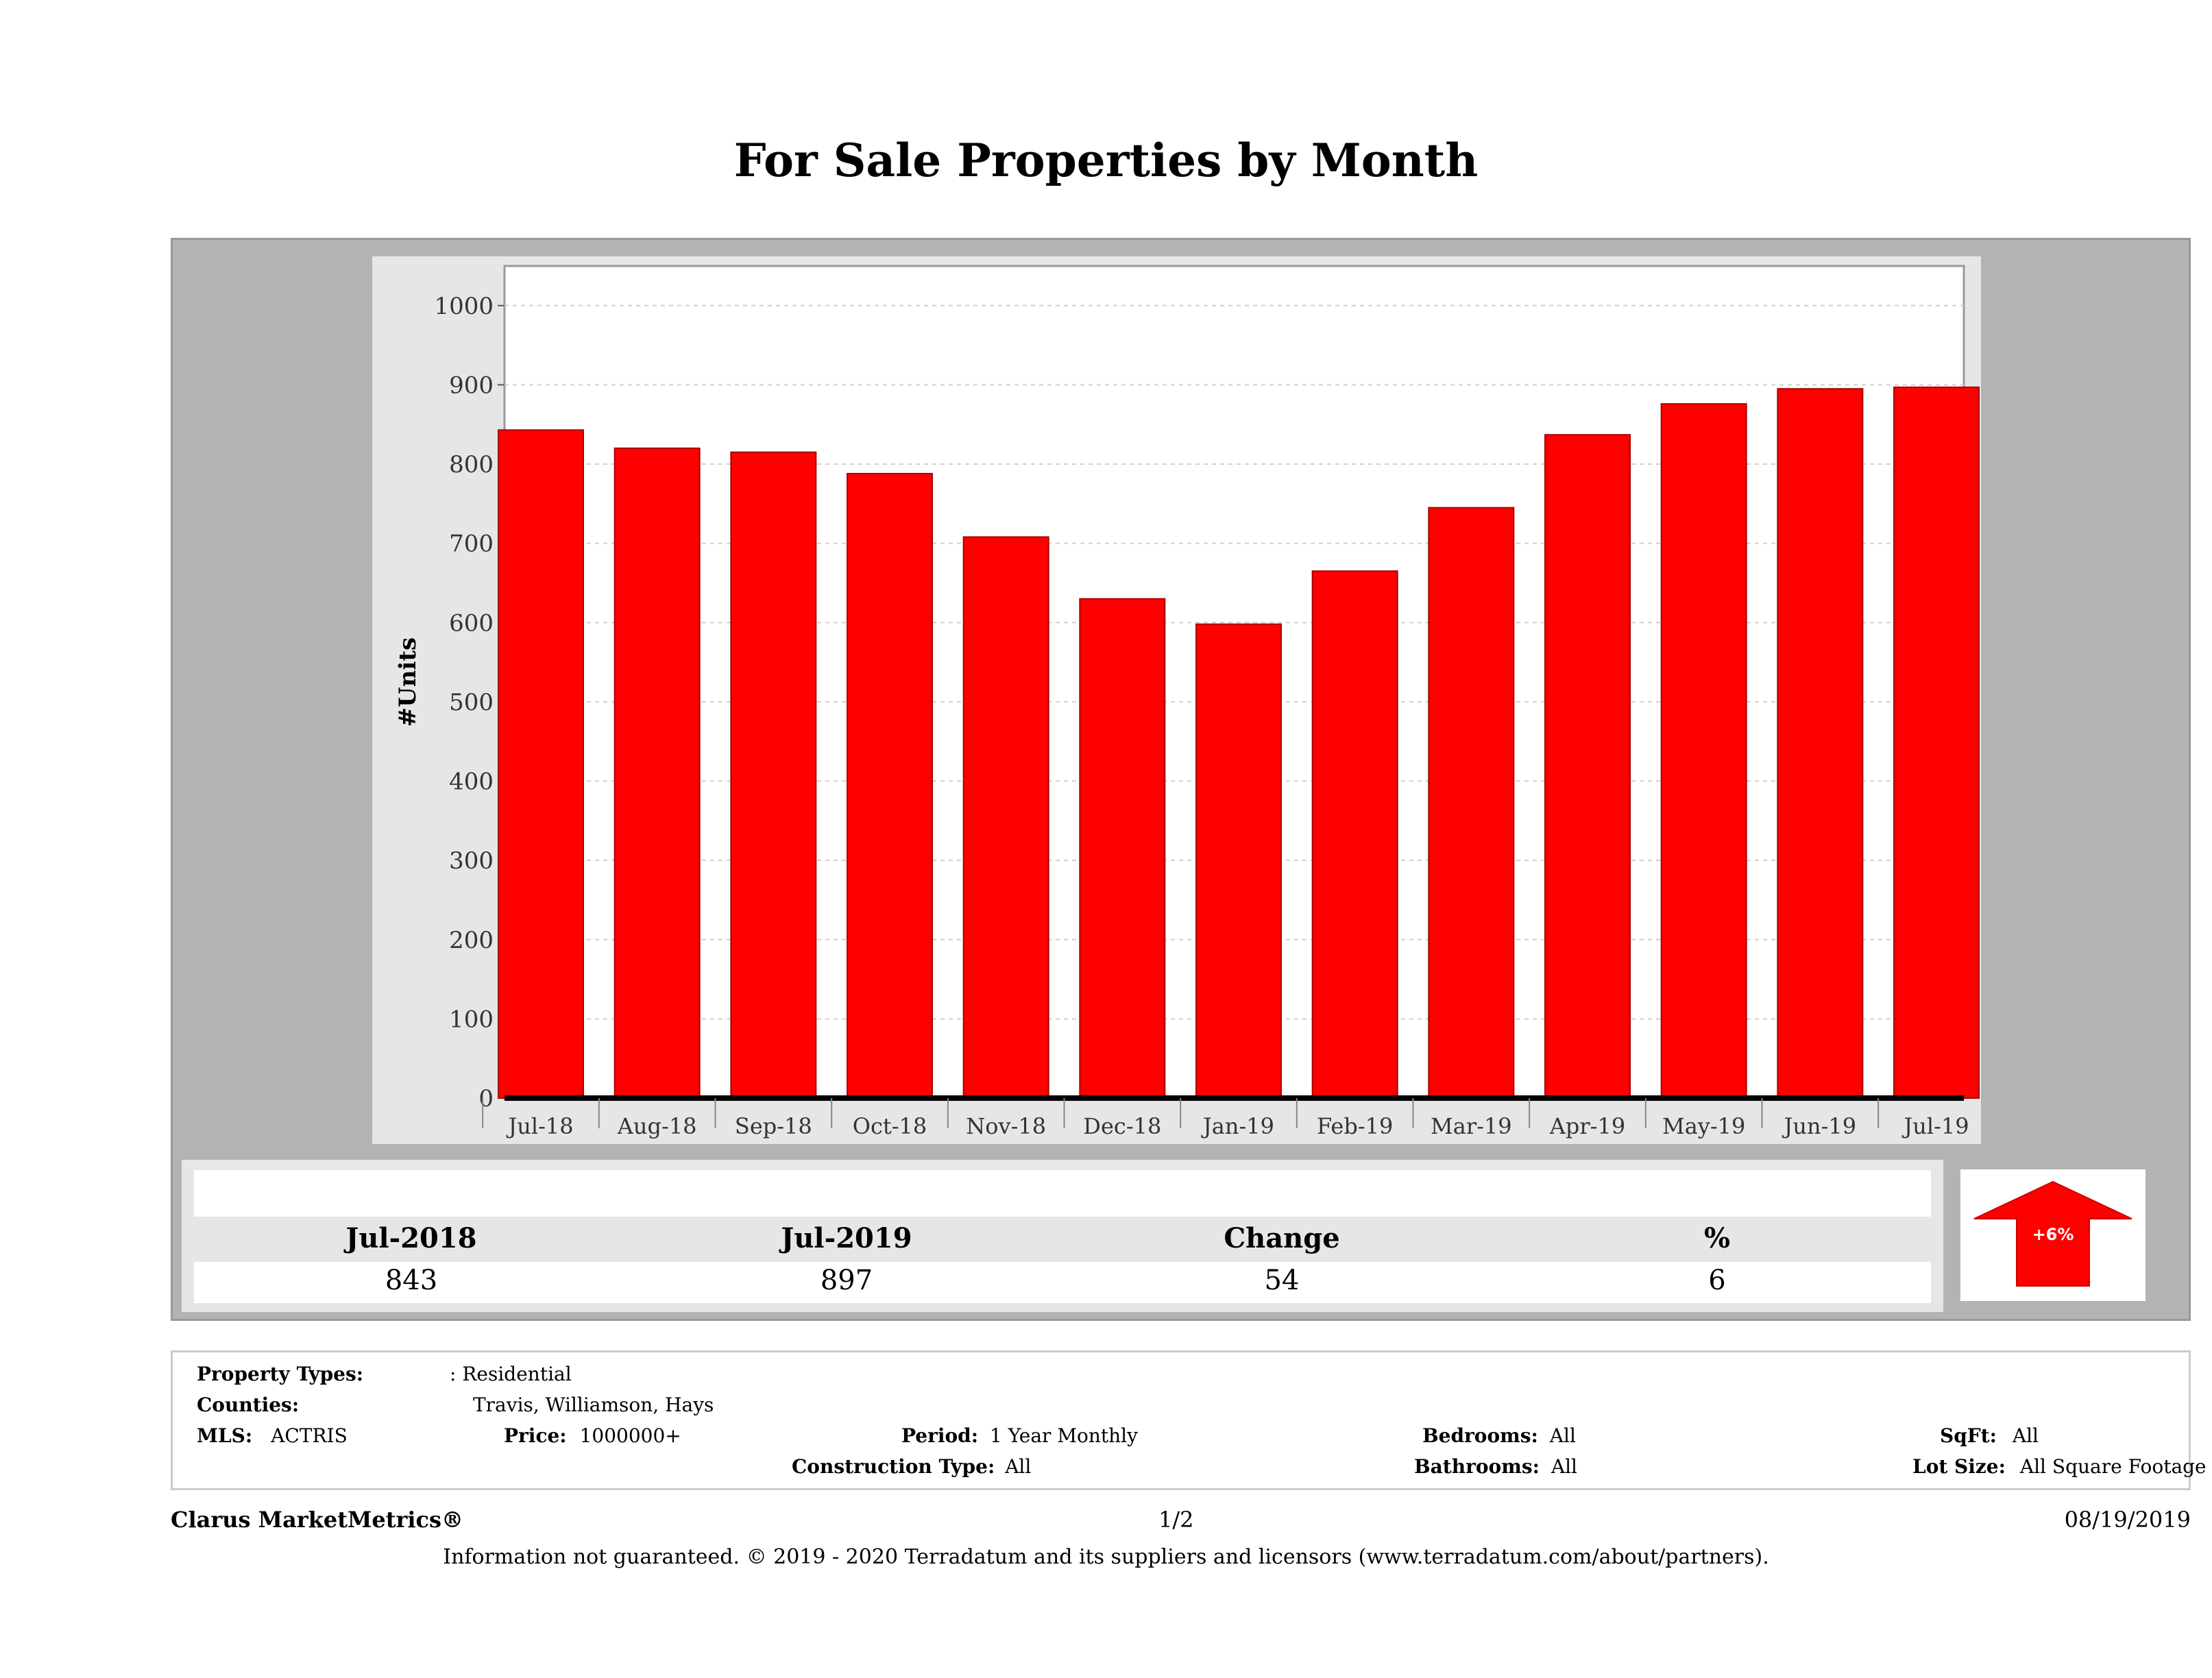 This screenshot has height=1678, width=2212. I want to click on criteria-property-types: Property Types:, so click(280, 1374).